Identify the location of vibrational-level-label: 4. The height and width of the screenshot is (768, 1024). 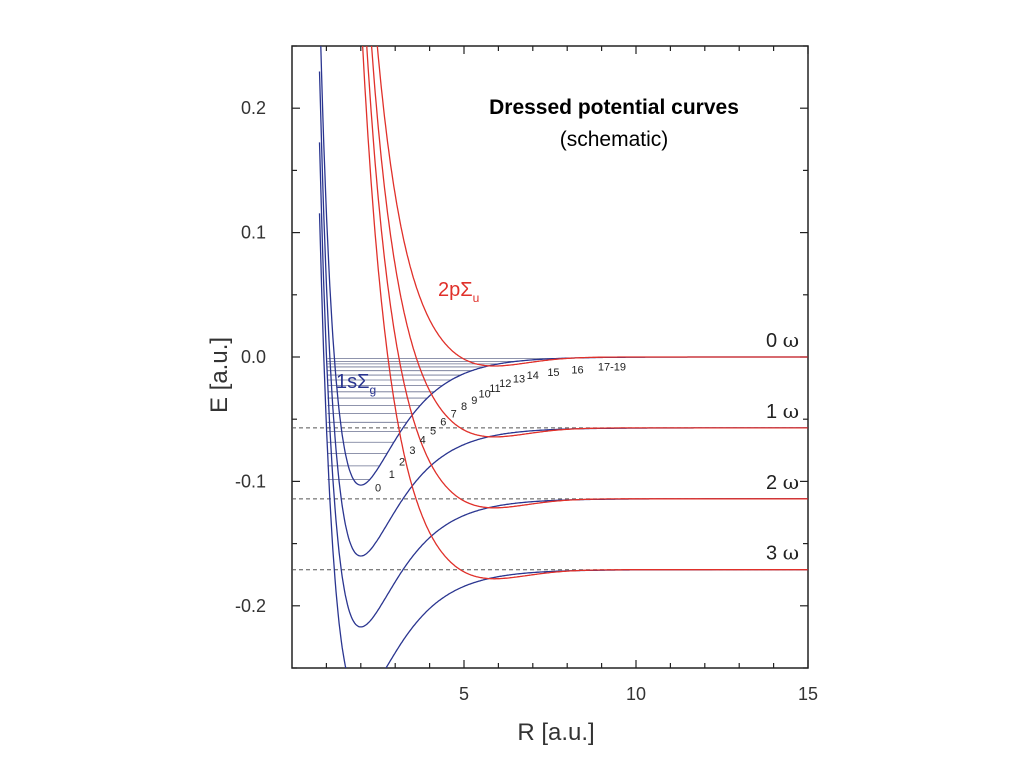
(423, 441).